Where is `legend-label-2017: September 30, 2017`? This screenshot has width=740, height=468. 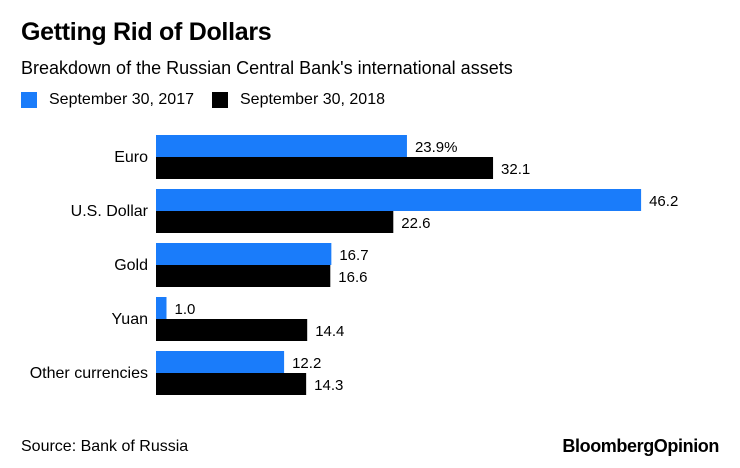
legend-label-2017: September 30, 2017 is located at coordinates (121, 99).